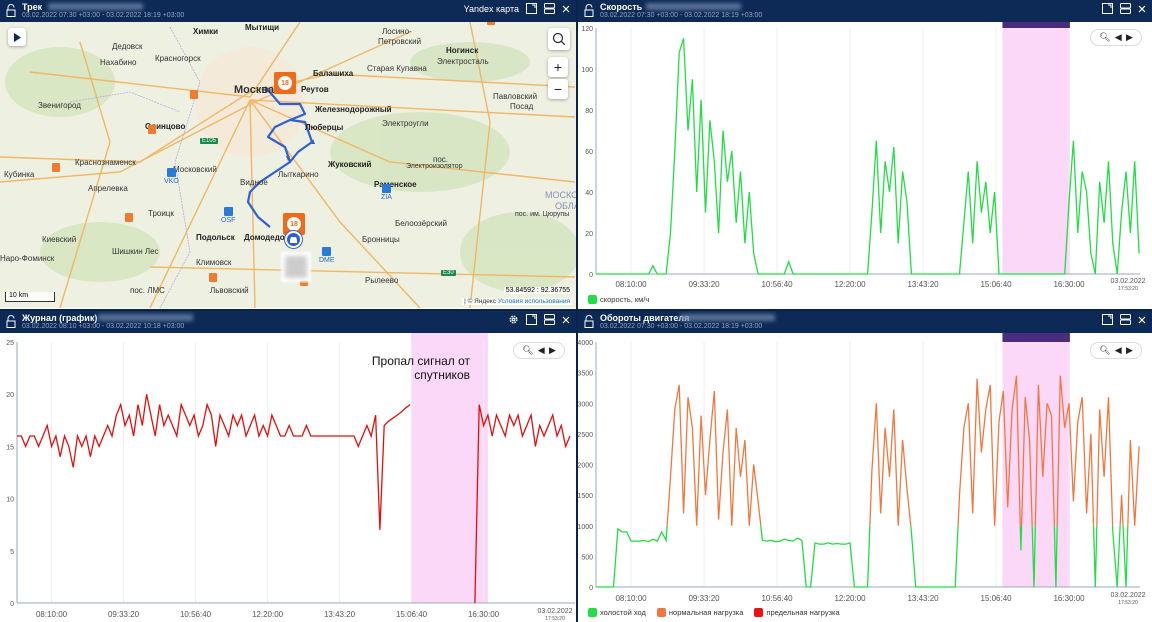 This screenshot has width=1152, height=622. Describe the element at coordinates (262, 27) in the screenshot. I see `map-label: Мытищи` at that location.